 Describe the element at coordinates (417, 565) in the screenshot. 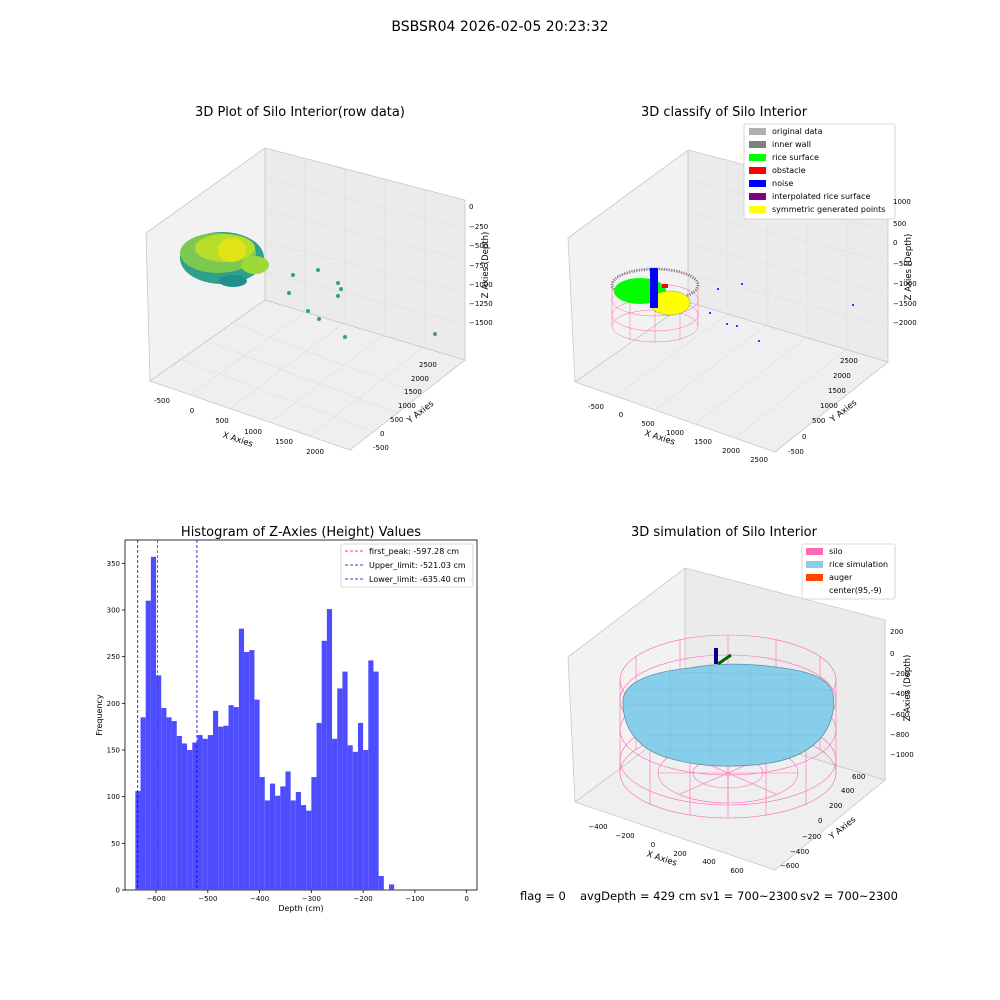

I see `legend-label-upper-limit: Upper_limit: -521.03 cm` at that location.